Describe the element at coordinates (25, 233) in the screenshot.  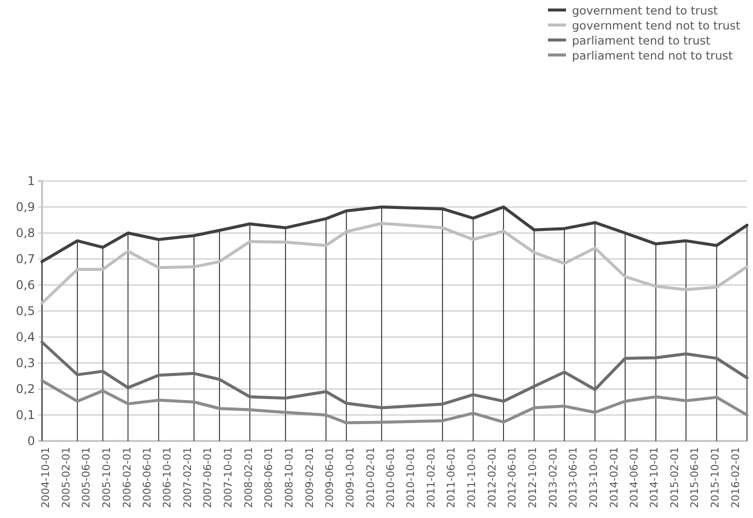
I see `y-tick-label: 0,8` at that location.